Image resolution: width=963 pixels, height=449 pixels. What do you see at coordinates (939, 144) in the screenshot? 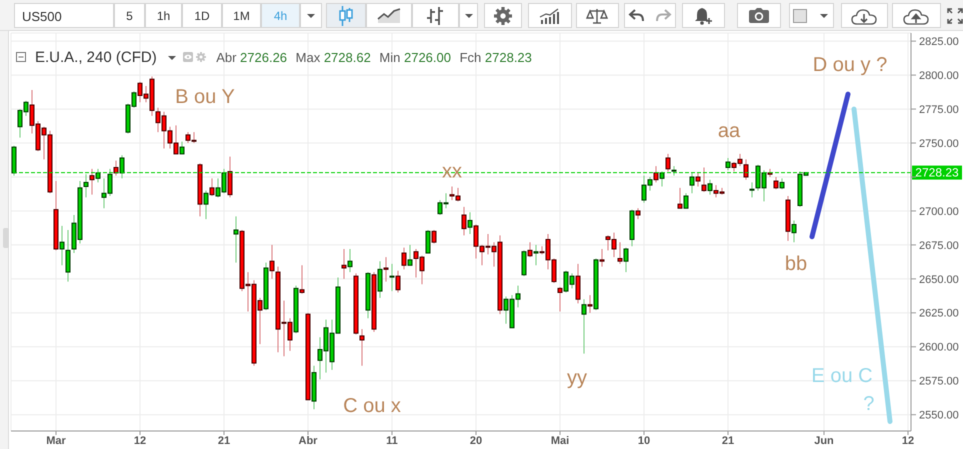
I see `y-tick-label: 2750.00` at bounding box center [939, 144].